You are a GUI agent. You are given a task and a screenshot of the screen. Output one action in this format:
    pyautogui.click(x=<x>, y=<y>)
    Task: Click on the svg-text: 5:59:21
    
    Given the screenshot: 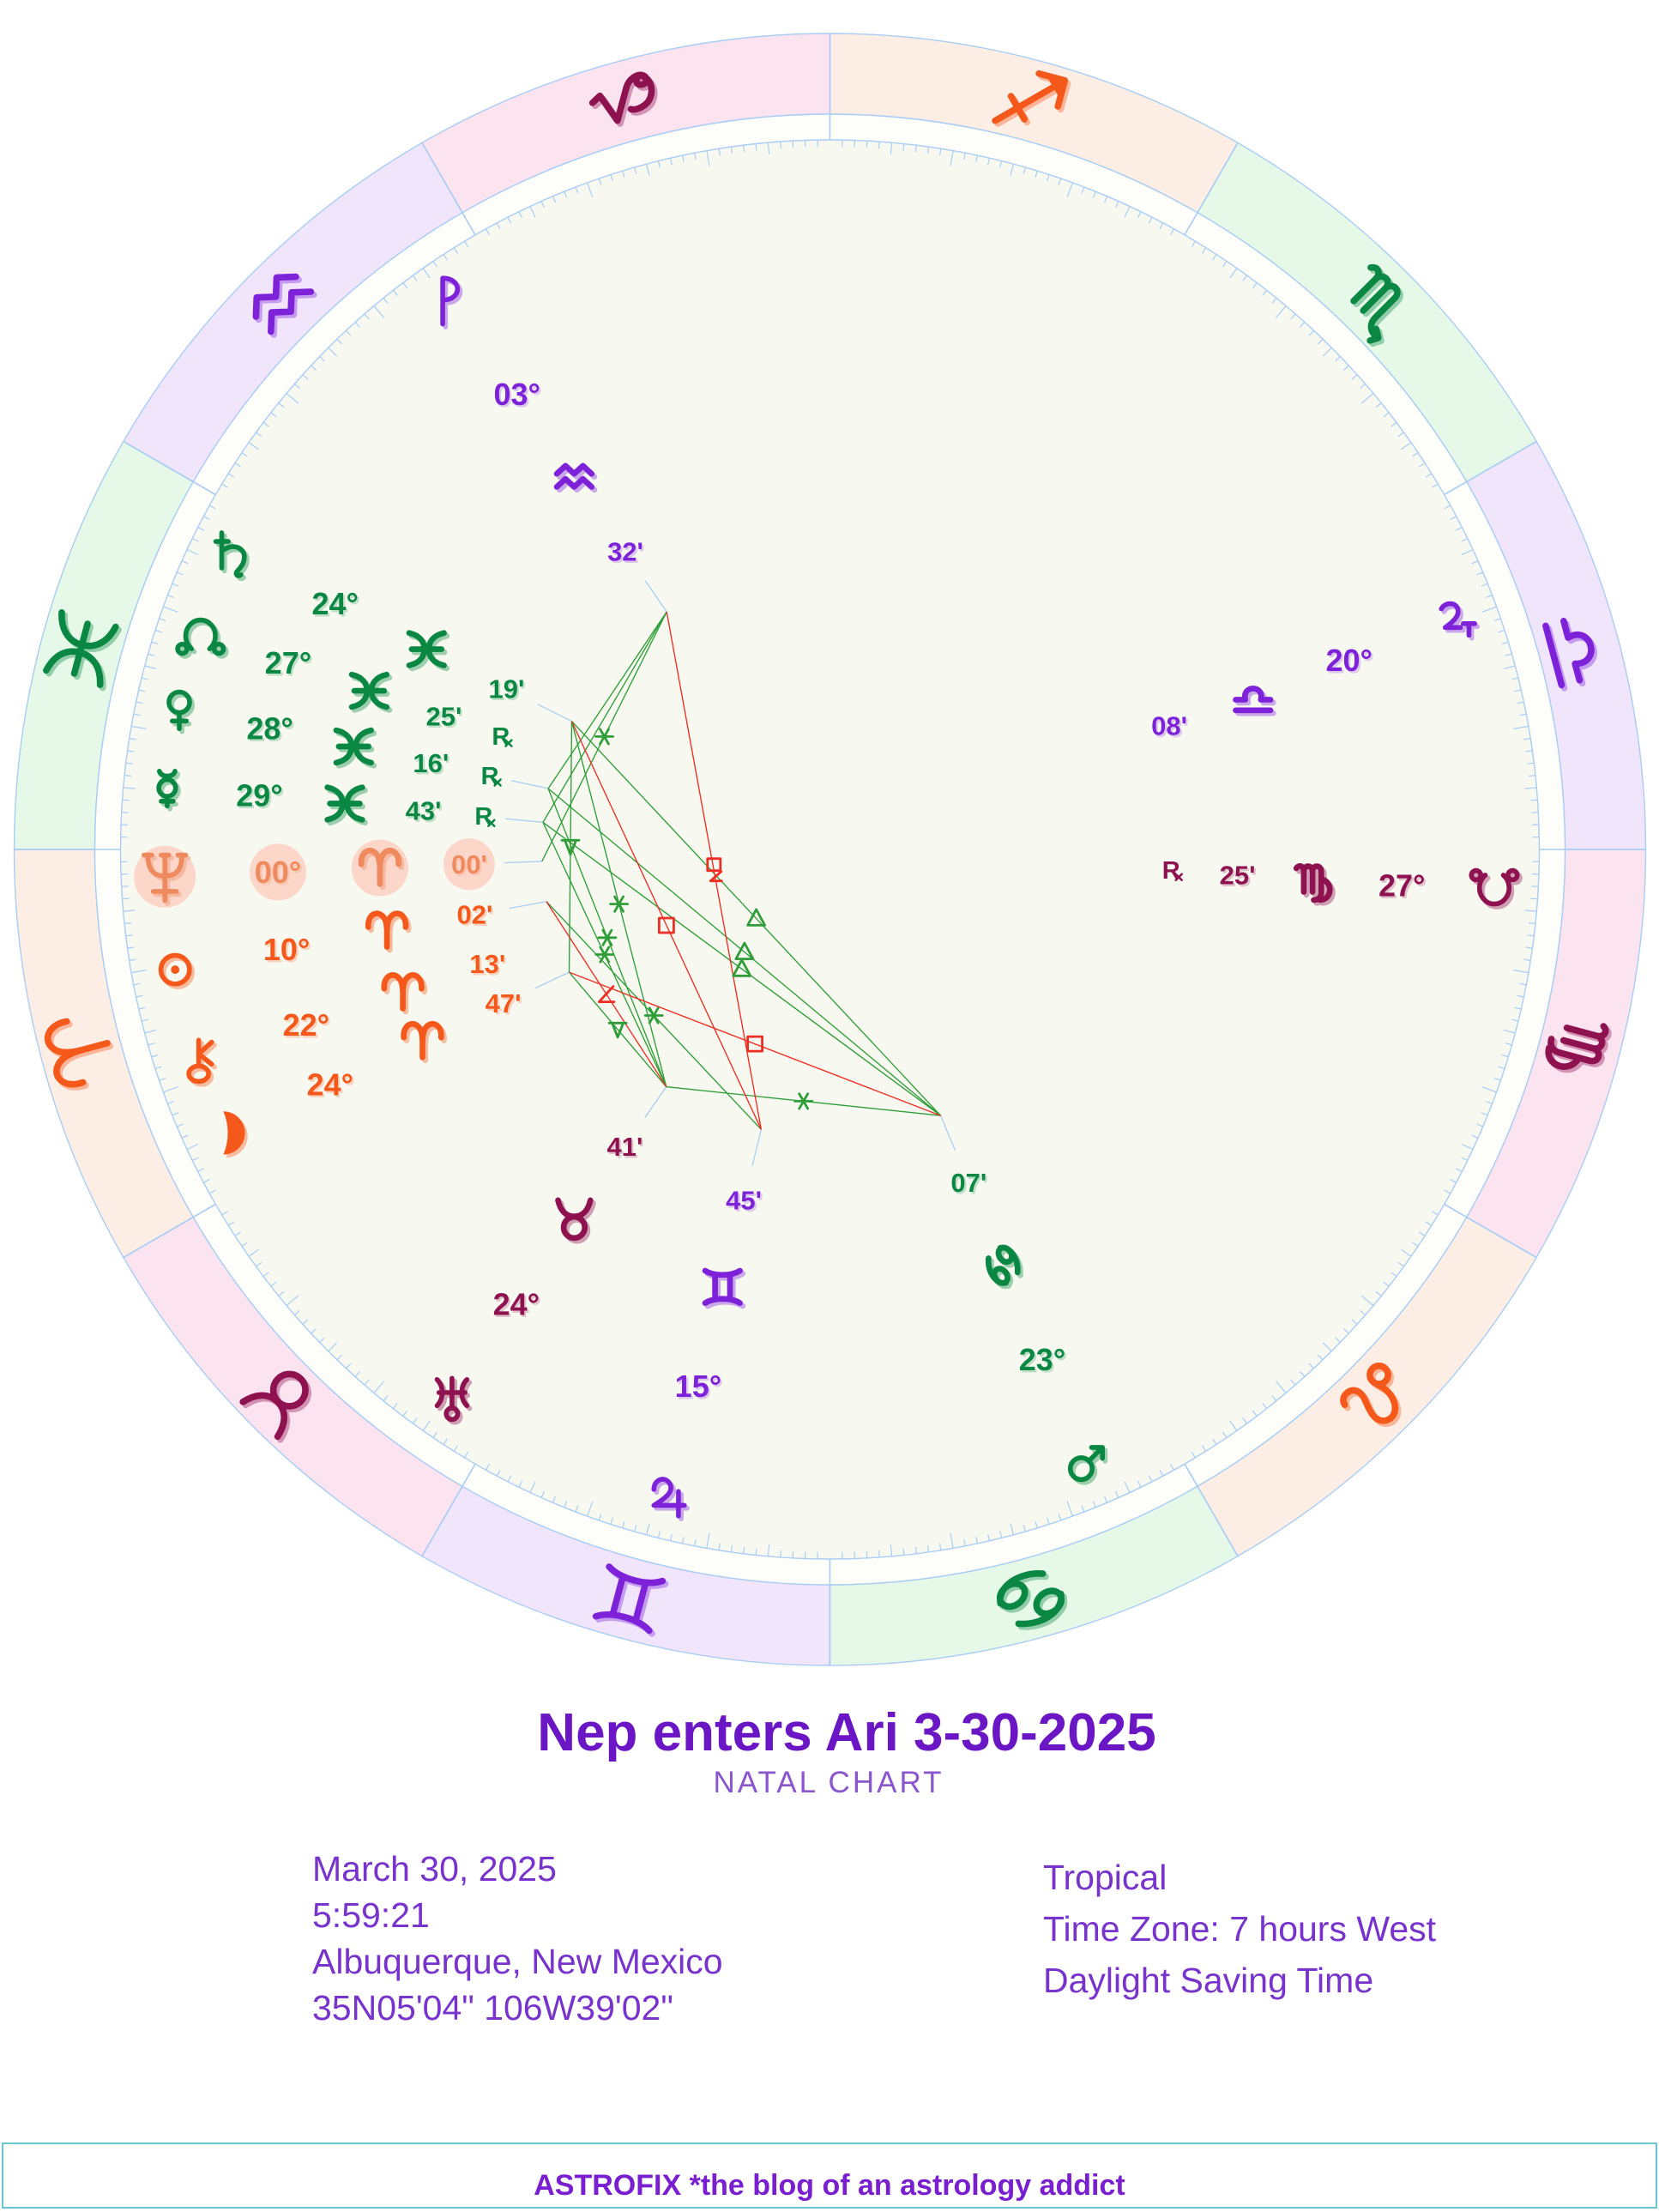 What is the action you would take?
    pyautogui.click(x=371, y=1915)
    